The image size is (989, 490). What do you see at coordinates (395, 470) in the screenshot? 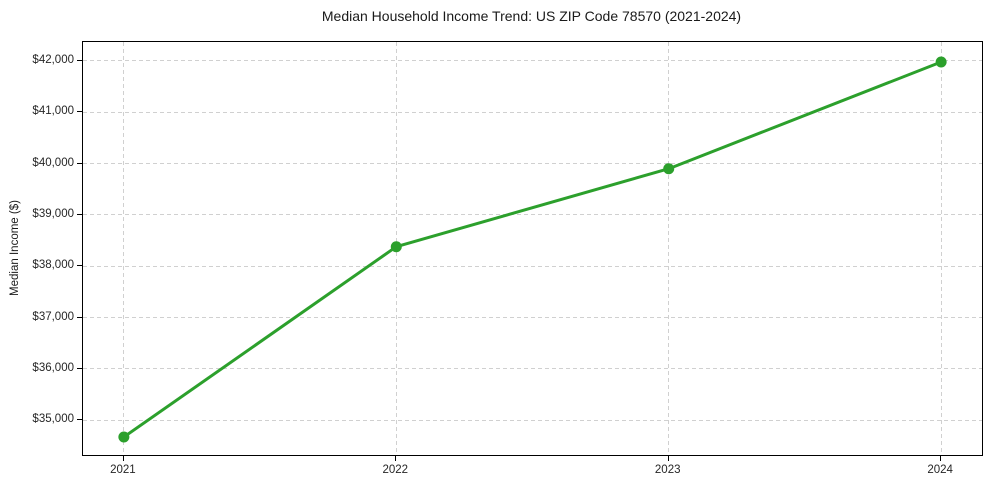
I see `x-tick-label: 2022` at bounding box center [395, 470].